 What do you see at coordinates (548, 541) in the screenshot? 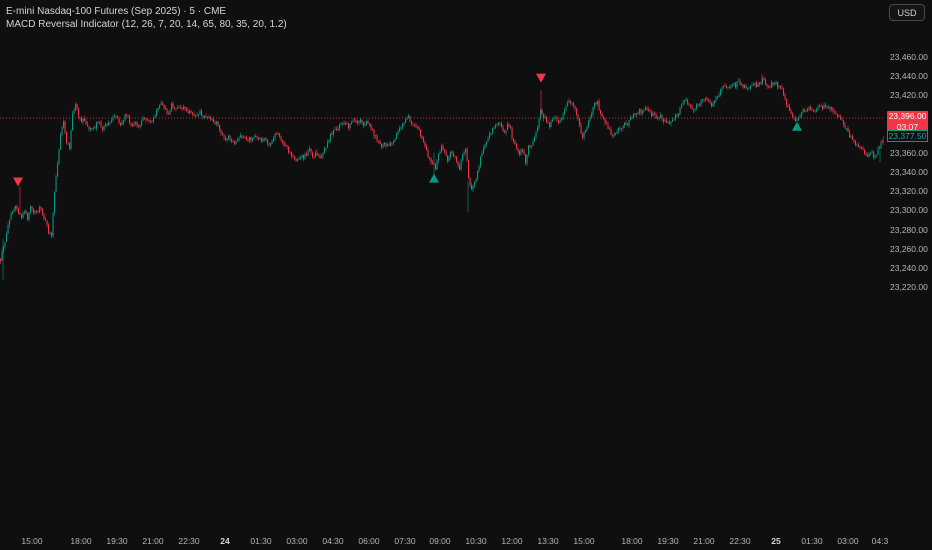
I see `time-tick: 13:30` at bounding box center [548, 541].